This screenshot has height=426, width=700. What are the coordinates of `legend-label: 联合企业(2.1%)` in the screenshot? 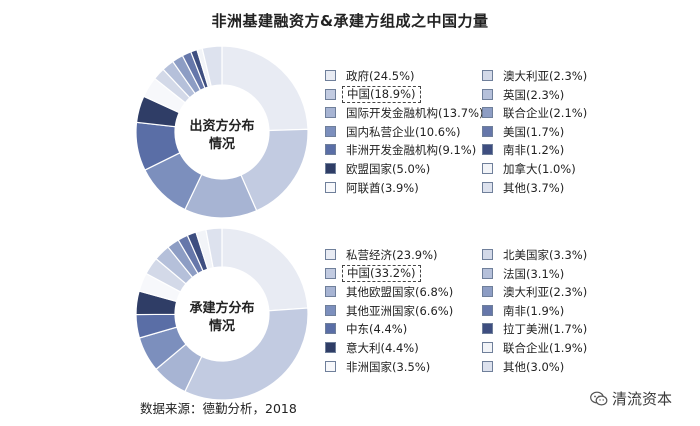 It's located at (545, 113).